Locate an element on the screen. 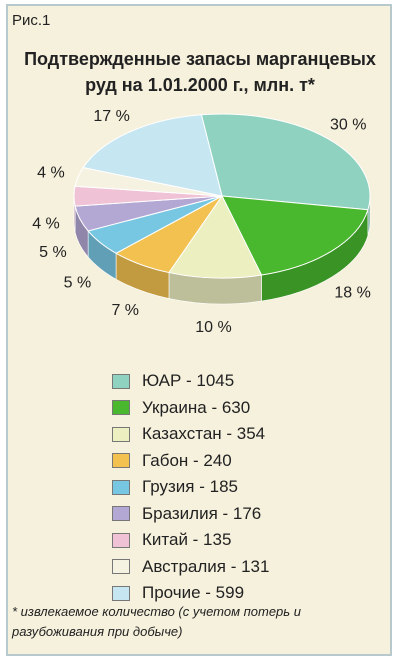 This screenshot has height=662, width=400. legend-item: ЮАР - 1045 is located at coordinates (190, 381).